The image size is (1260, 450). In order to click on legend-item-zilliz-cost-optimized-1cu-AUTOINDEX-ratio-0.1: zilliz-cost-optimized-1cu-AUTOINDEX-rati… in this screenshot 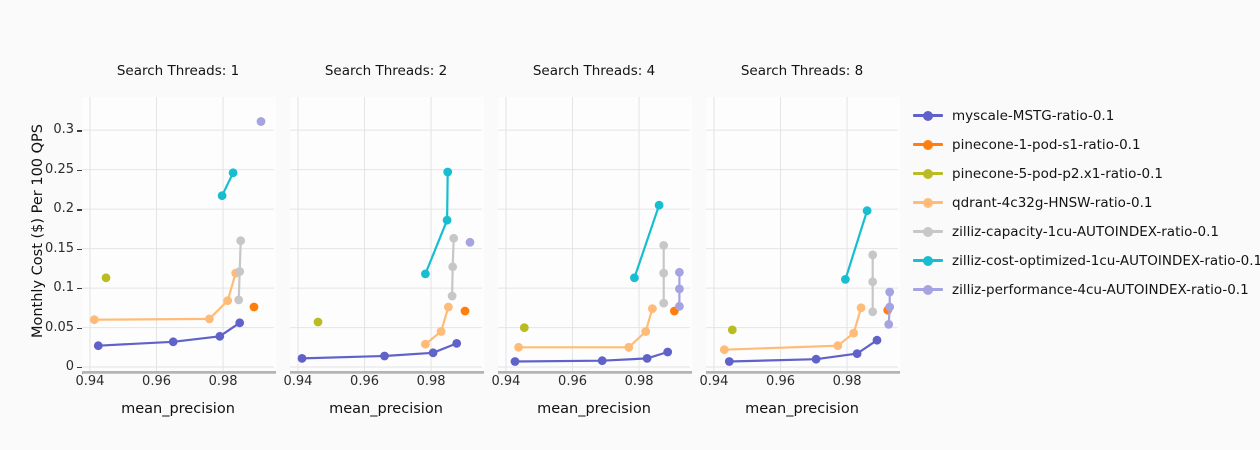, I will do `click(1086, 260)`.